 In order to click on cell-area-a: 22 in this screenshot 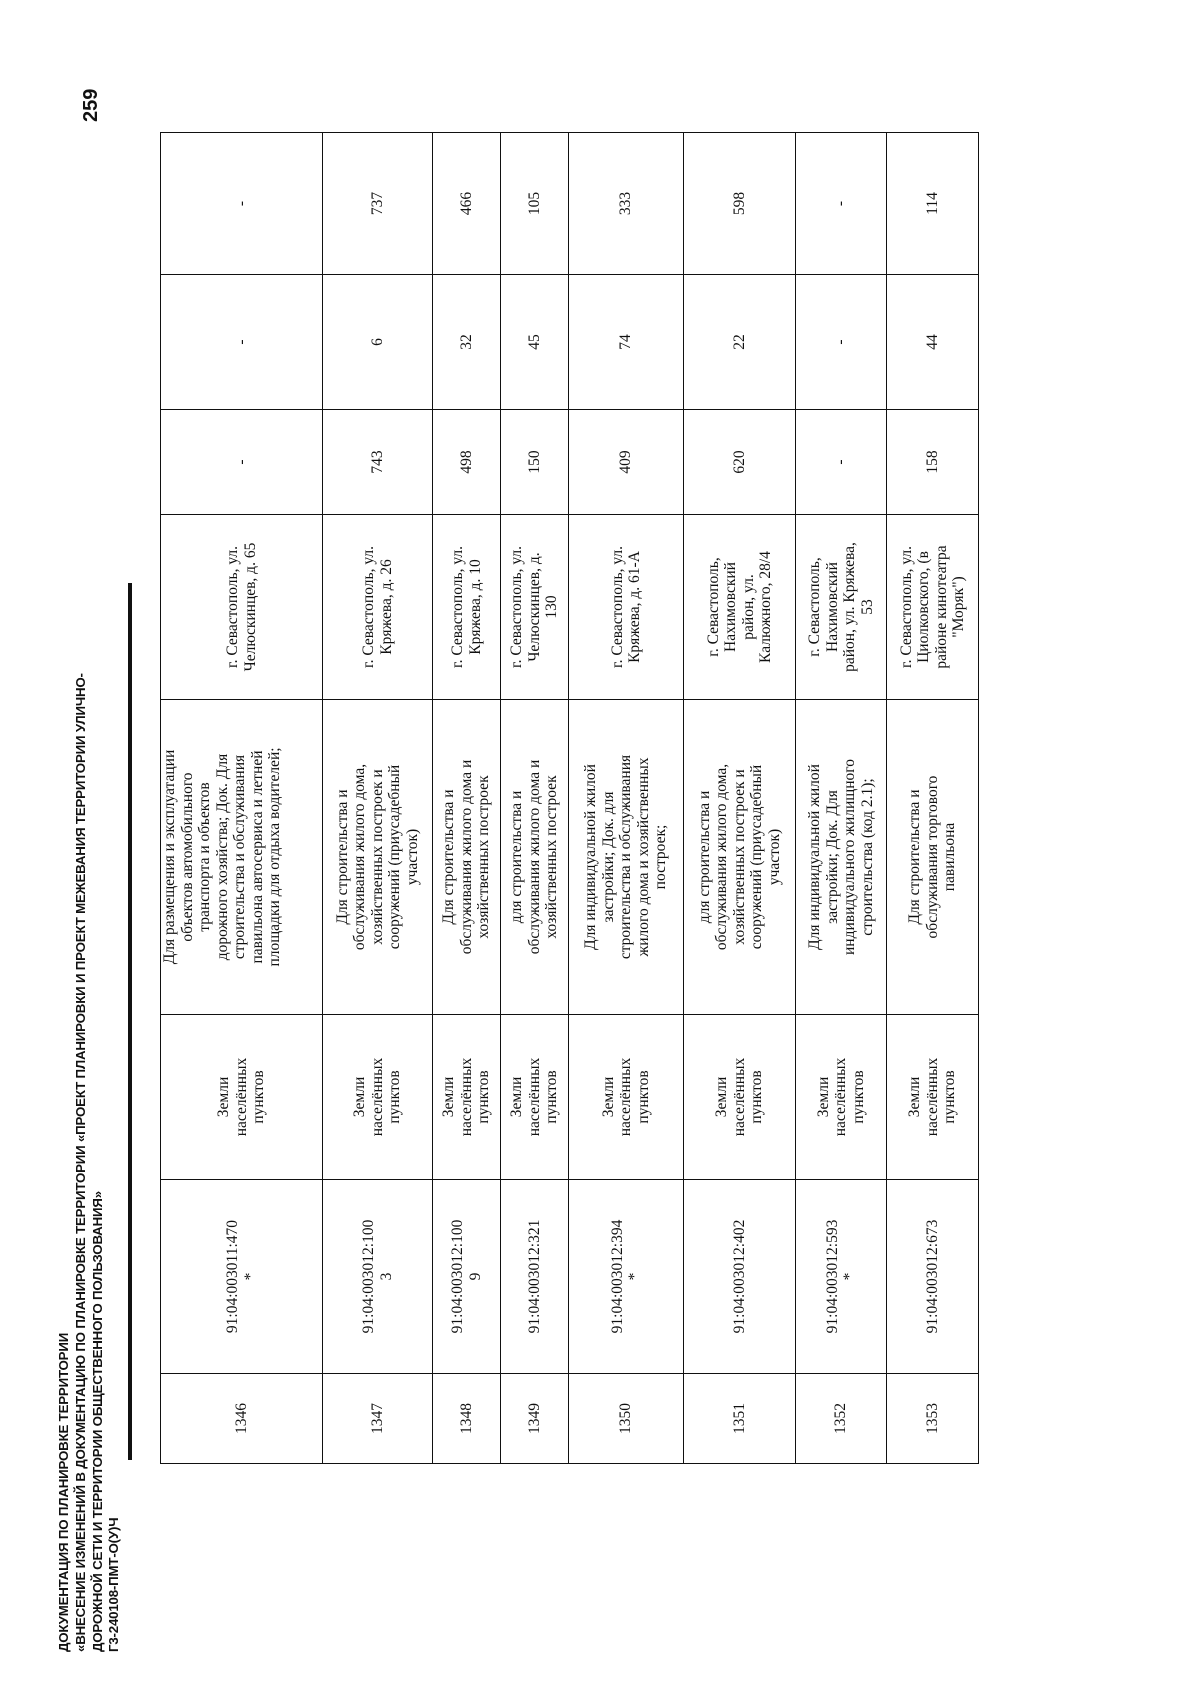, I will do `click(739, 342)`.